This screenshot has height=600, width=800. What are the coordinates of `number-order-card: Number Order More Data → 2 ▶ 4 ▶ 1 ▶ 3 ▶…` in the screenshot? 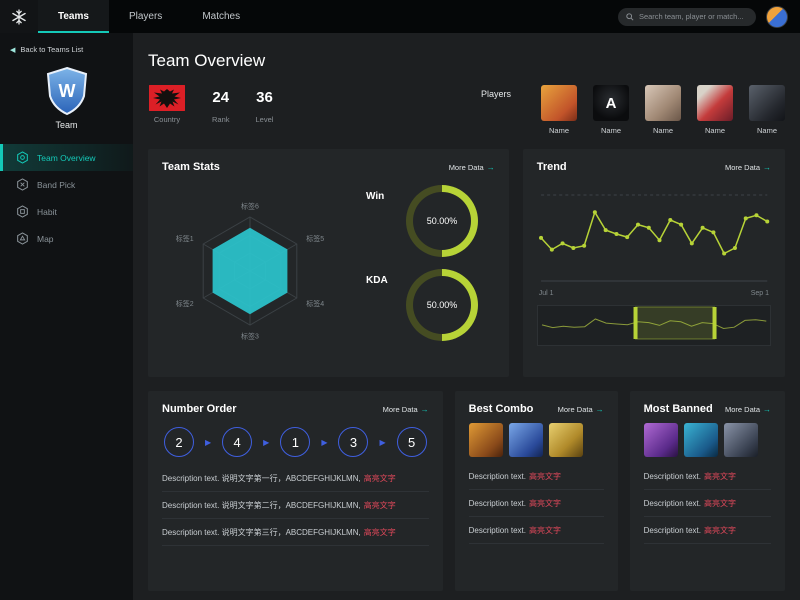 It's located at (295, 491).